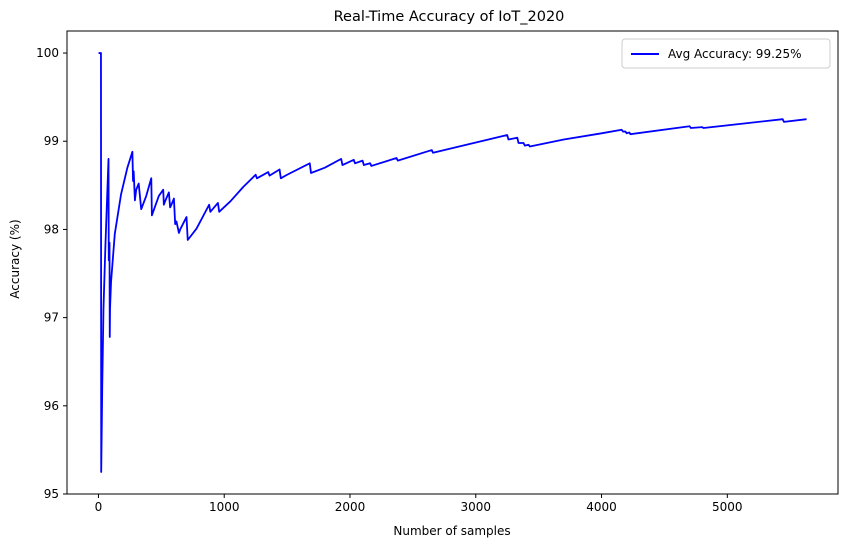  Describe the element at coordinates (601, 507) in the screenshot. I see `x-tick-label: 4000` at that location.